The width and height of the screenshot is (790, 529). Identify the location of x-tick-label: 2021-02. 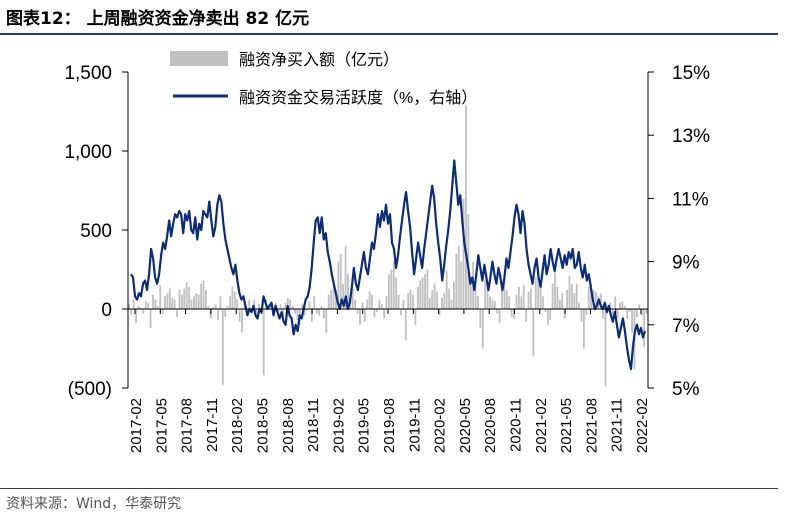
(541, 425).